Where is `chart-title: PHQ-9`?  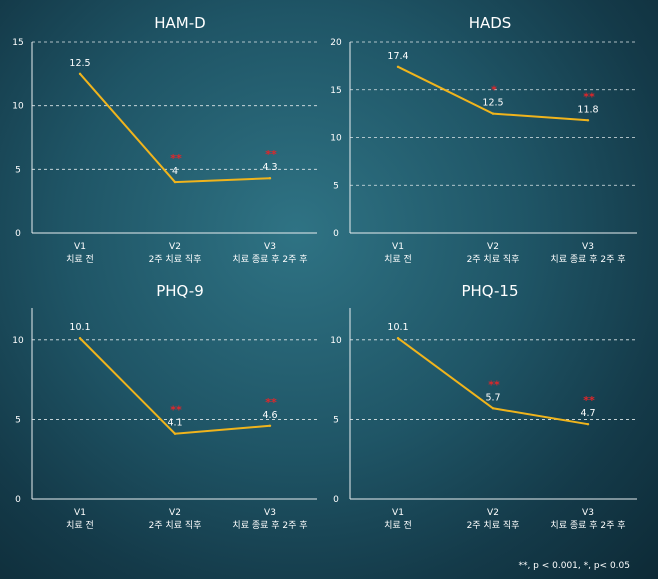
chart-title: PHQ-9 is located at coordinates (180, 291).